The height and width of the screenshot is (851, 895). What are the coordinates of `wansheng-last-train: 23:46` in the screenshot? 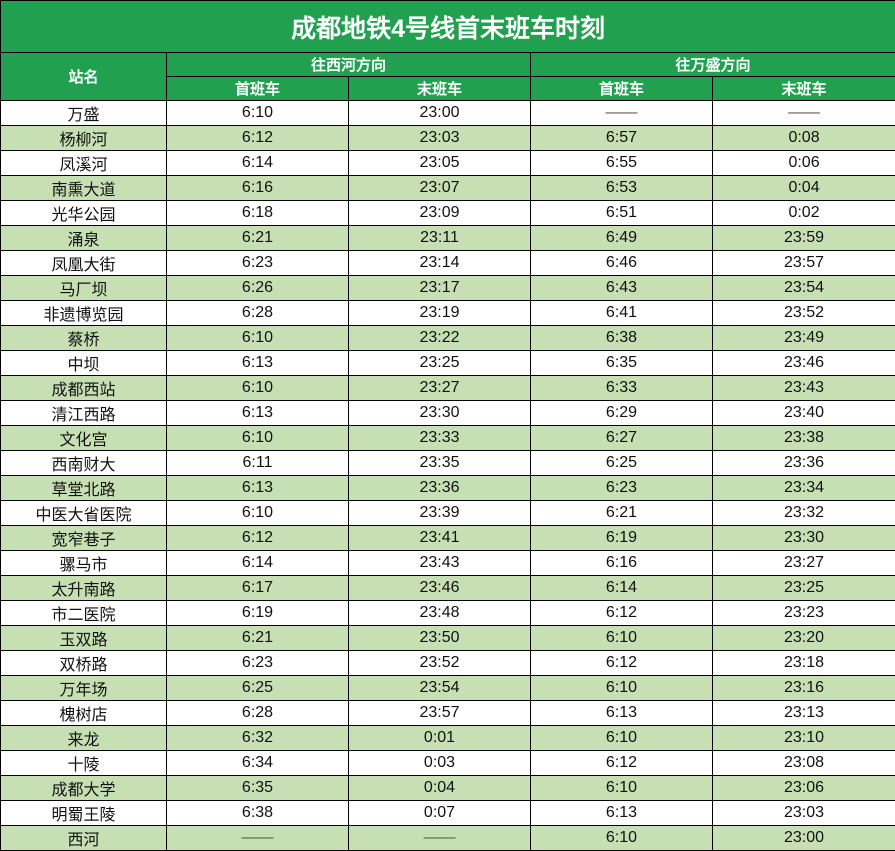 It's located at (804, 363).